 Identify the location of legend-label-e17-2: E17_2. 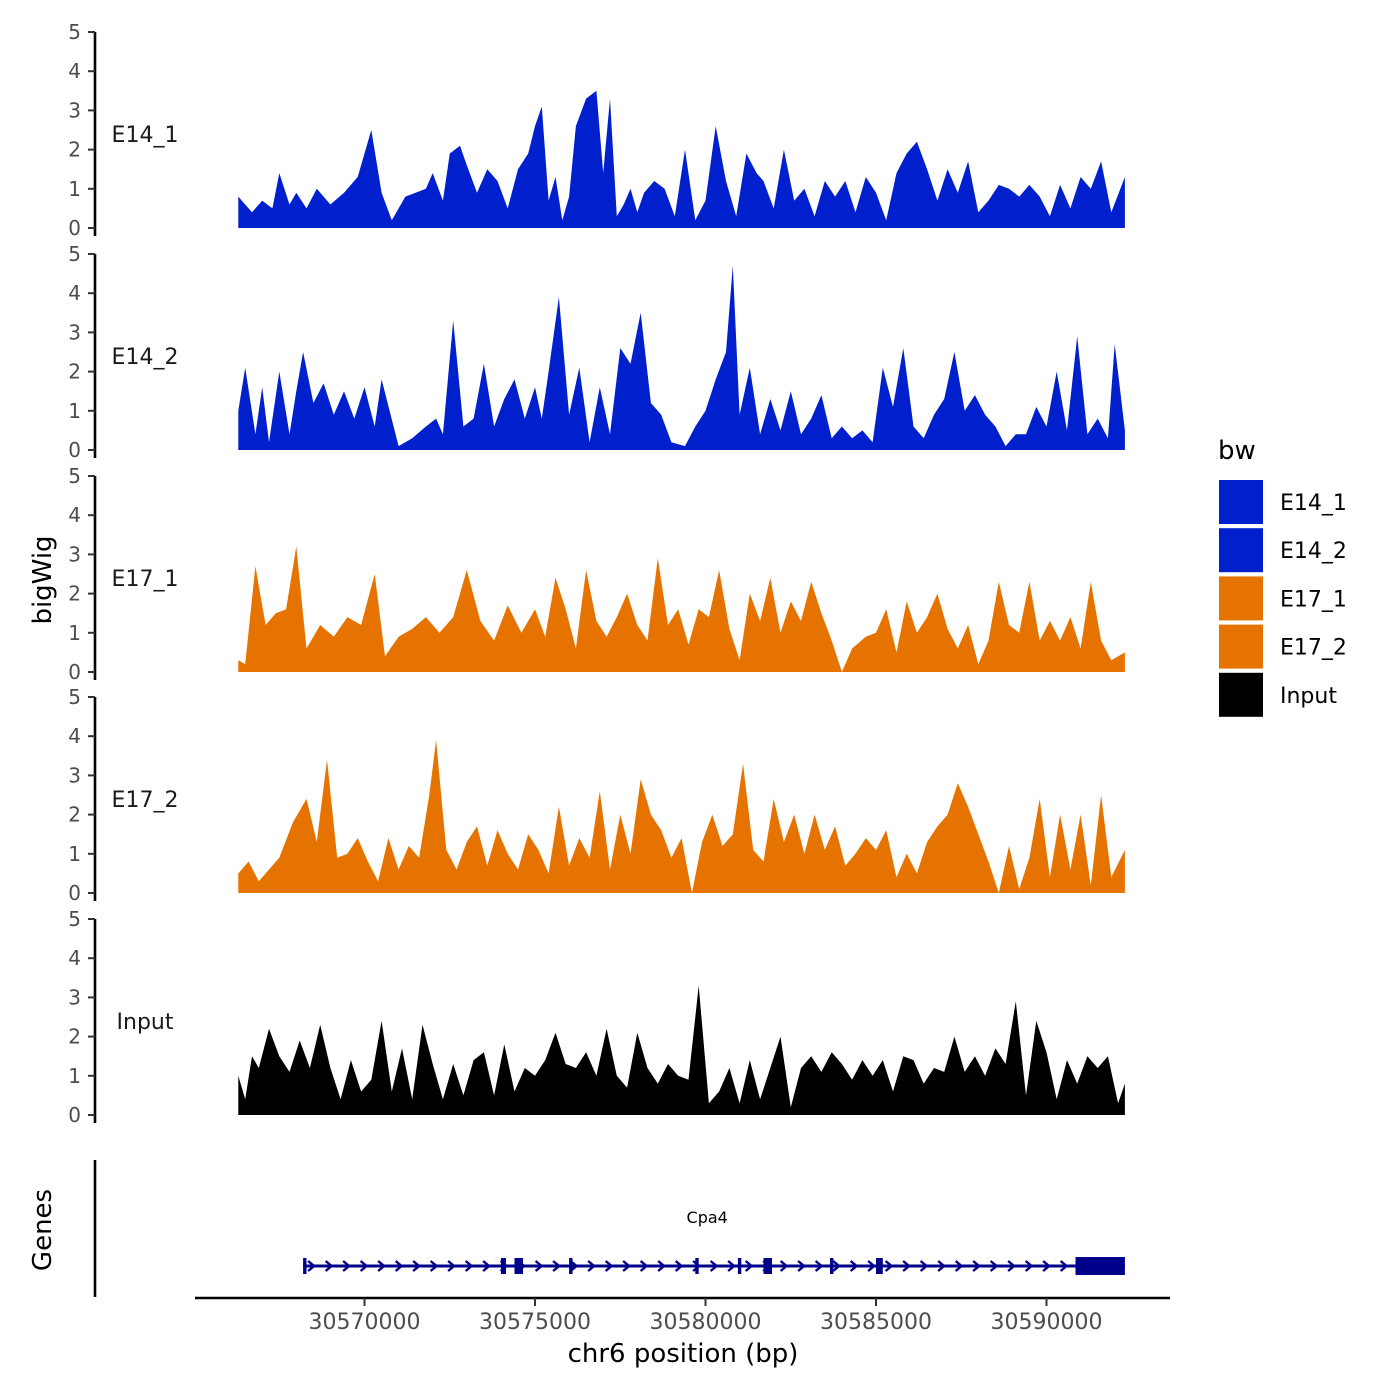
(1313, 648).